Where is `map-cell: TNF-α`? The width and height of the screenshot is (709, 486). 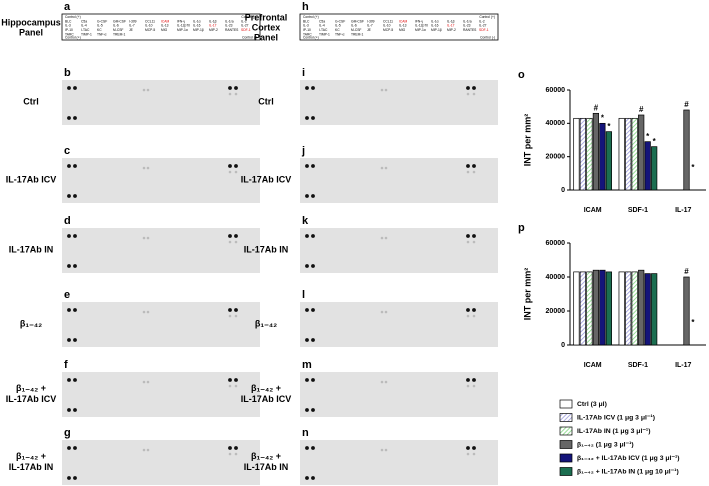
map-cell: TNF-α is located at coordinates (340, 34).